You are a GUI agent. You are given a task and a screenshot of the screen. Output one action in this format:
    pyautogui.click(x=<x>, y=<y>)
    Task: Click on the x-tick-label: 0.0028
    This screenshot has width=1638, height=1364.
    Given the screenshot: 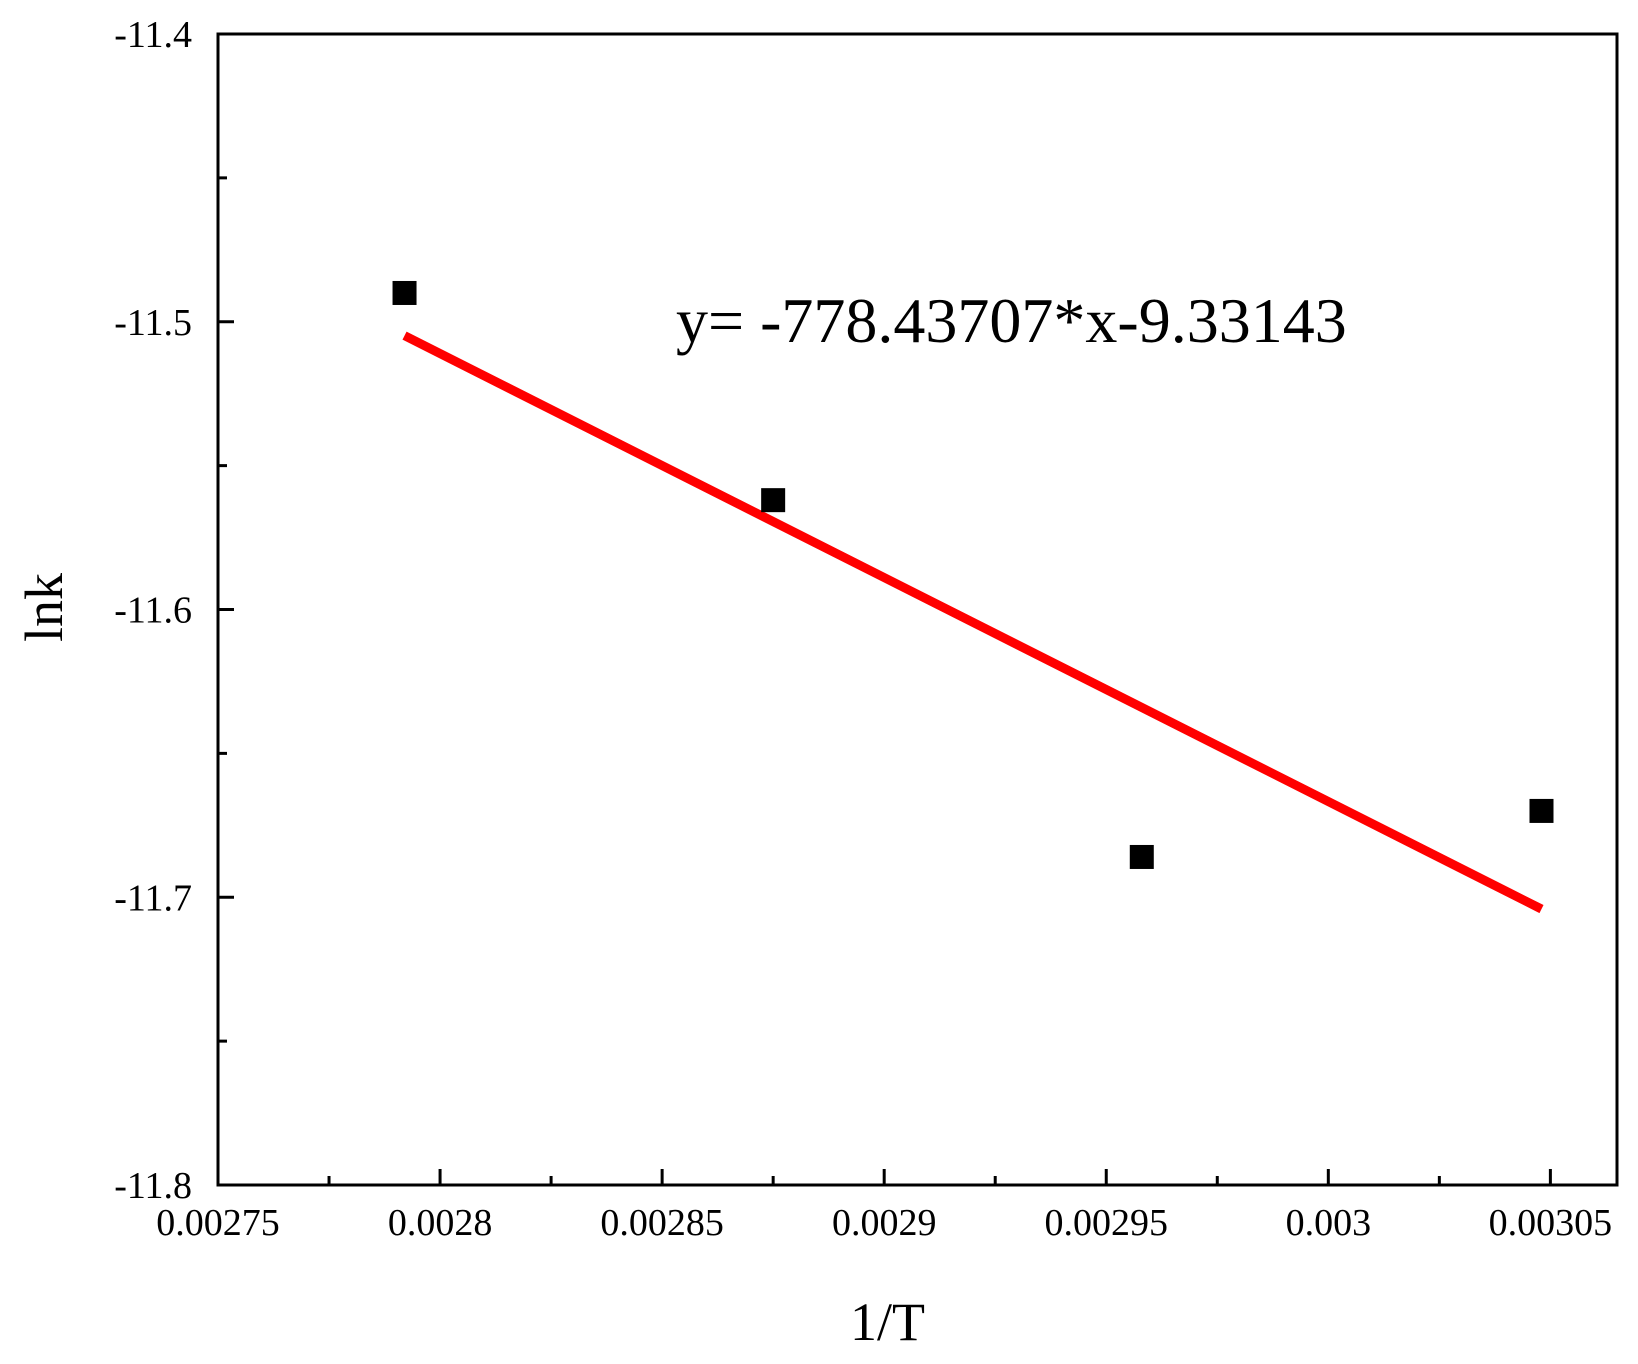 What is the action you would take?
    pyautogui.click(x=440, y=1223)
    